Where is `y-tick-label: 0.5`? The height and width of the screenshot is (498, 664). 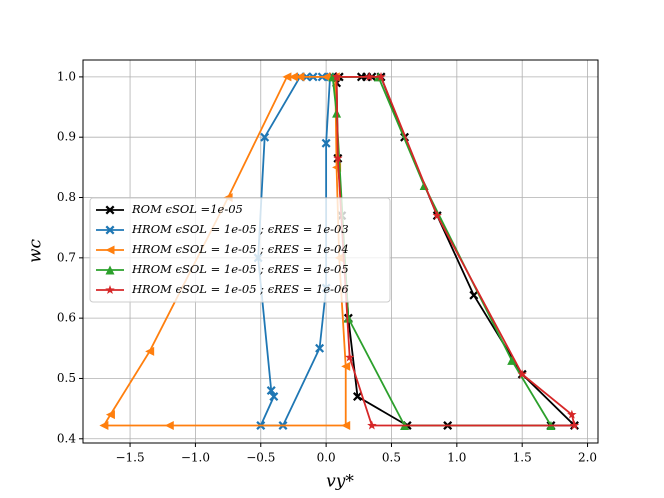 y-tick-label: 0.5 is located at coordinates (66, 378).